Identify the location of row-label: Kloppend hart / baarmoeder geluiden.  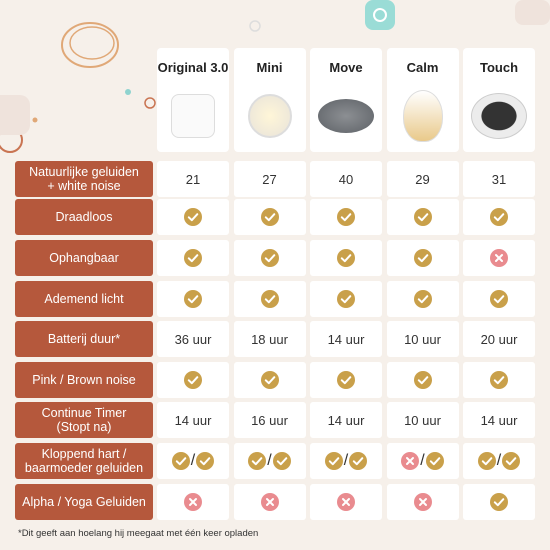
(84, 461).